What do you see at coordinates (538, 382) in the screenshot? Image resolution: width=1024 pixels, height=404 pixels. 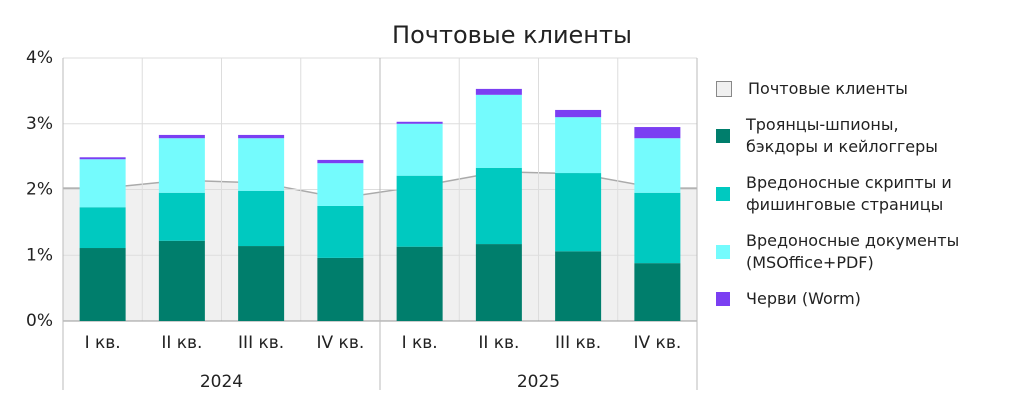 I see `group-label: 2025` at bounding box center [538, 382].